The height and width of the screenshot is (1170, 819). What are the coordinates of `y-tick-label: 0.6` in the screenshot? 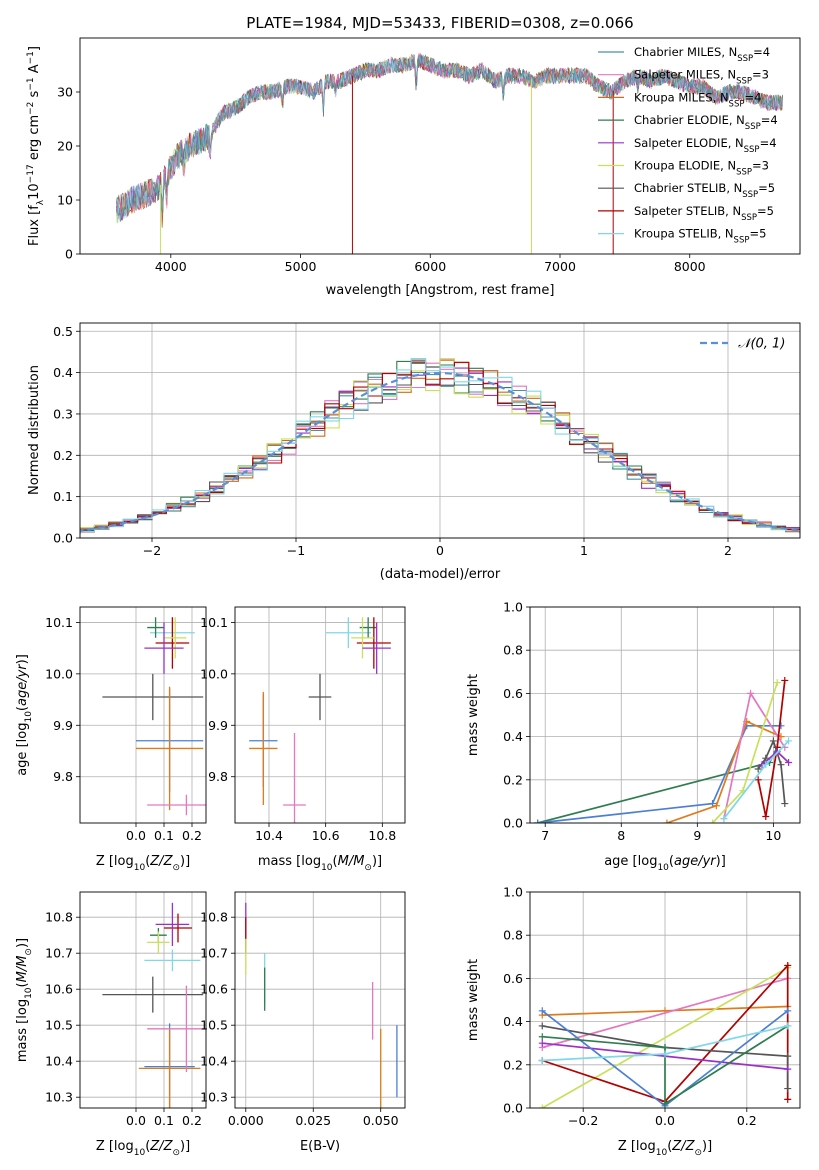 It's located at (513, 693).